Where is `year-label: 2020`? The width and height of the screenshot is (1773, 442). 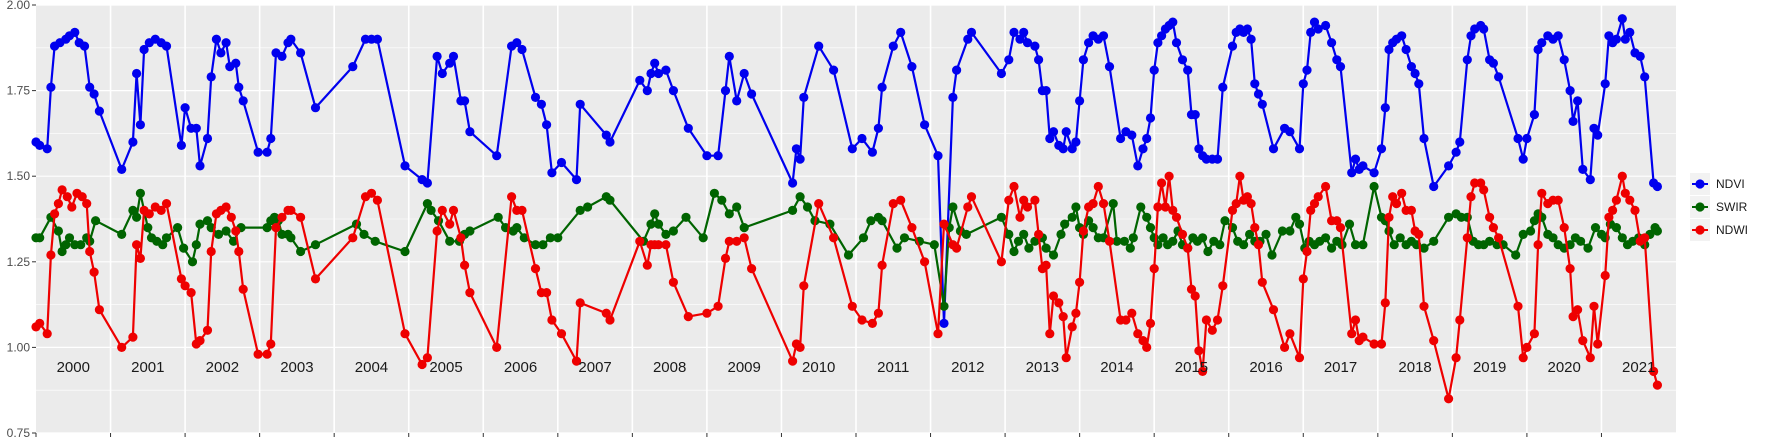
year-label: 2020 is located at coordinates (1563, 367).